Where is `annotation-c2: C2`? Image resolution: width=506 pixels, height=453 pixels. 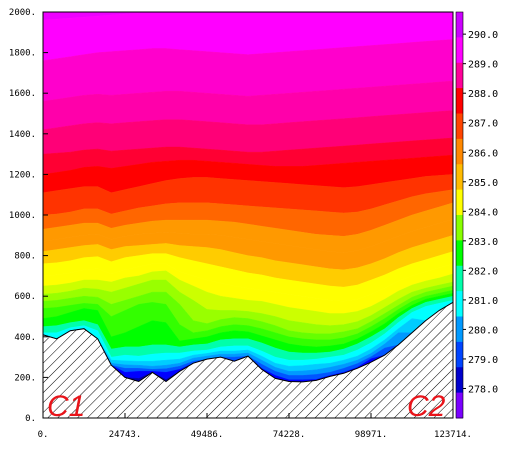 annotation-c2: C2 is located at coordinates (426, 406).